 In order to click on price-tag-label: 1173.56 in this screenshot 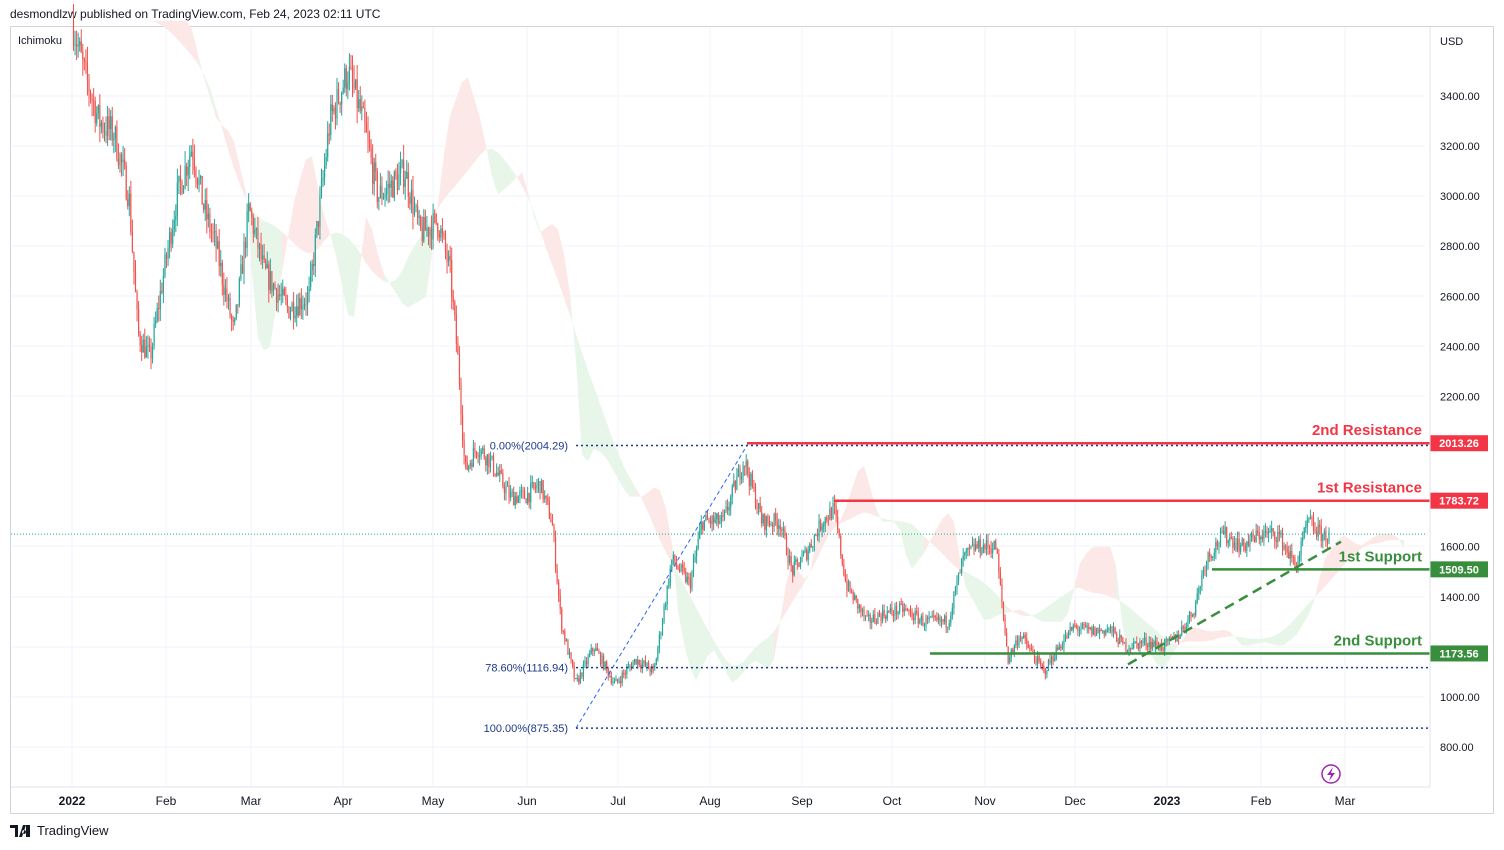, I will do `click(1458, 654)`.